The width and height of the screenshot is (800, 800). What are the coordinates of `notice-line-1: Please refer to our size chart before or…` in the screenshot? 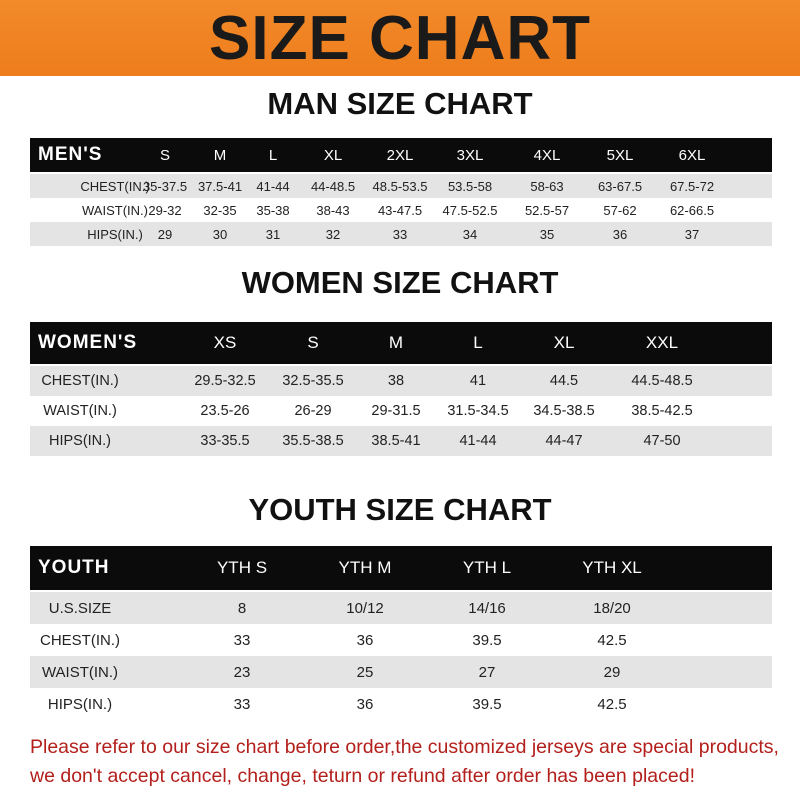 It's located at (404, 747).